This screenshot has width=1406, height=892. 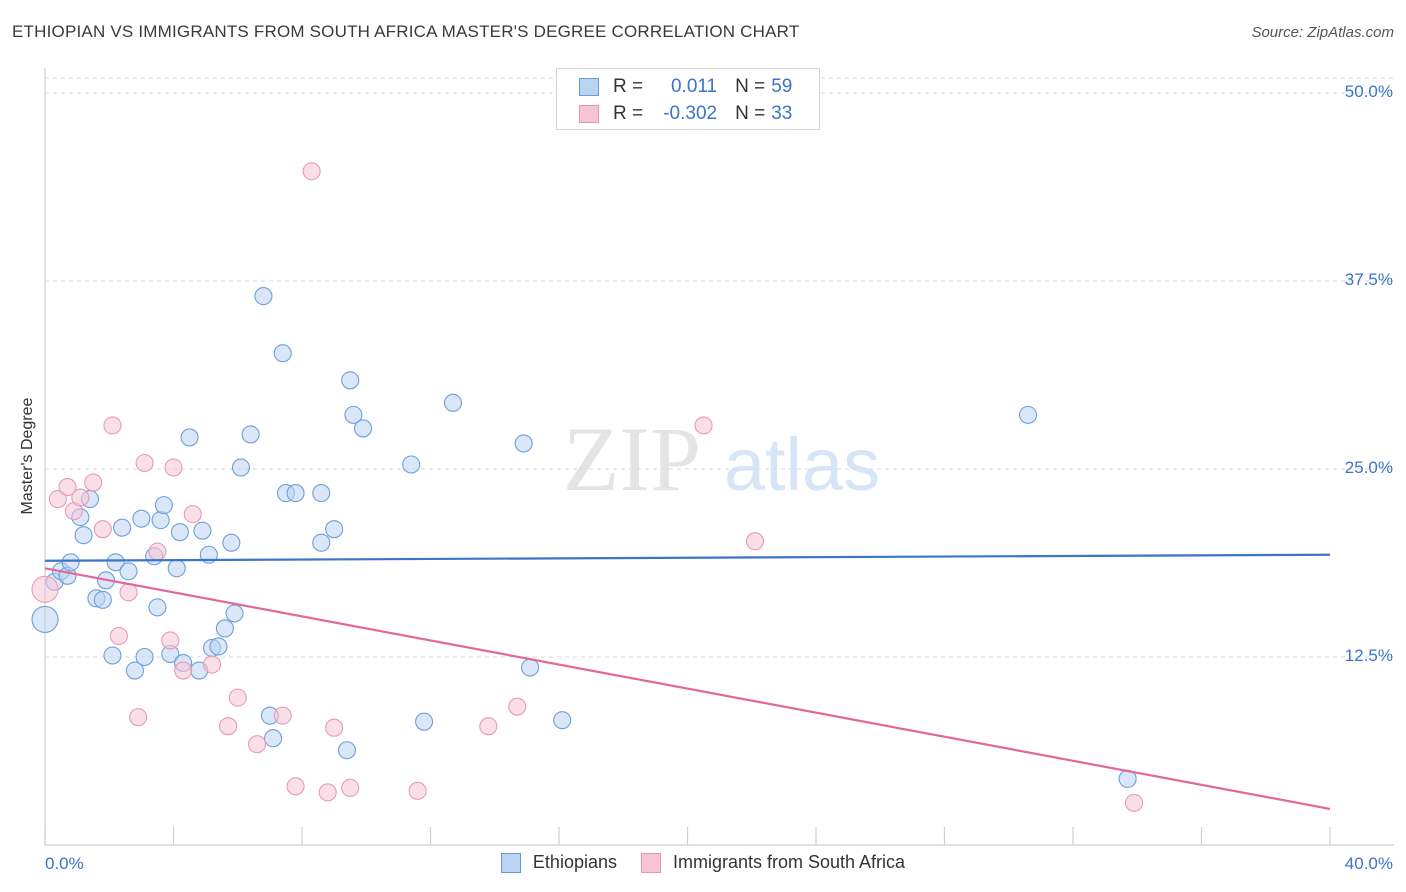 I want to click on legend-label: Ethiopians, so click(x=574, y=862).